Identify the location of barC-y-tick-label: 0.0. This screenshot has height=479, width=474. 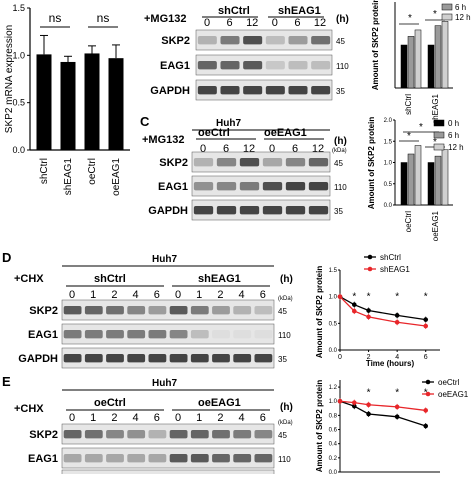
(388, 206).